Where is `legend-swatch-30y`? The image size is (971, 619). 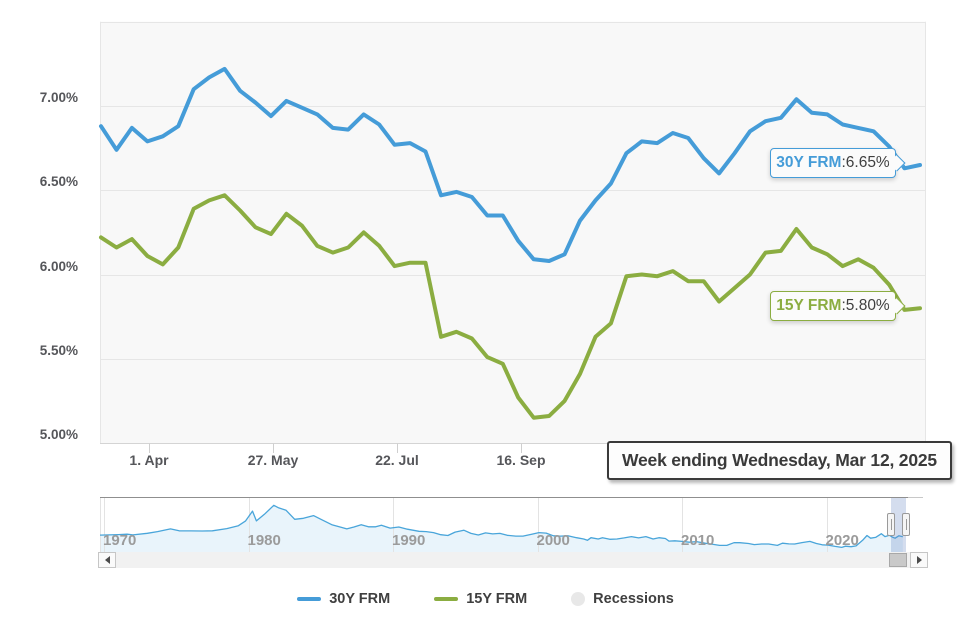
legend-swatch-30y is located at coordinates (309, 599).